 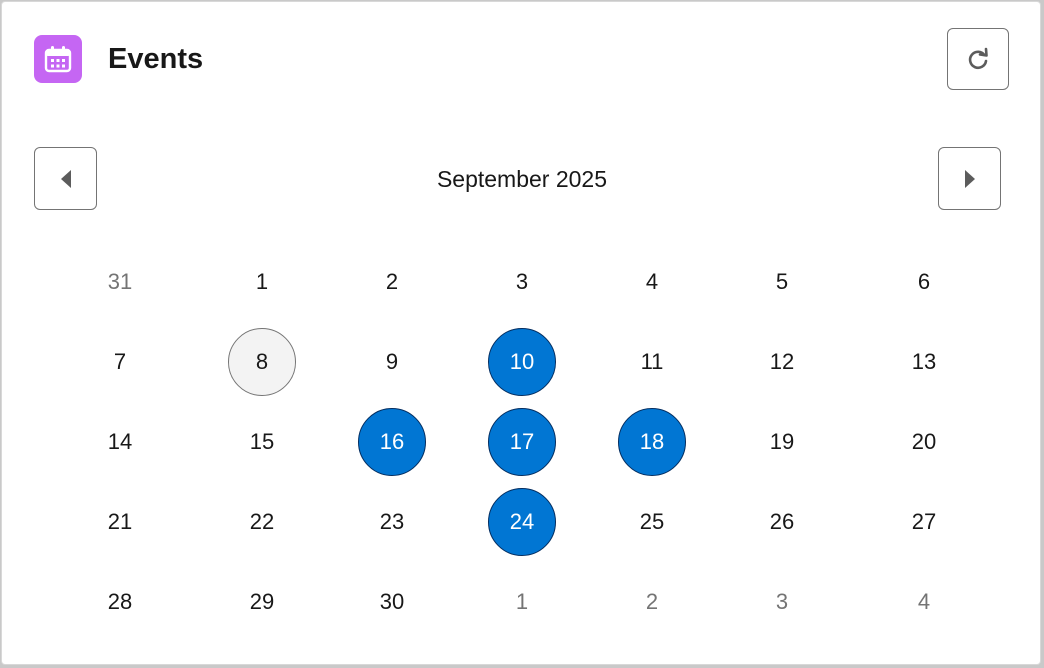 What do you see at coordinates (522, 179) in the screenshot?
I see `month-label: September 2025` at bounding box center [522, 179].